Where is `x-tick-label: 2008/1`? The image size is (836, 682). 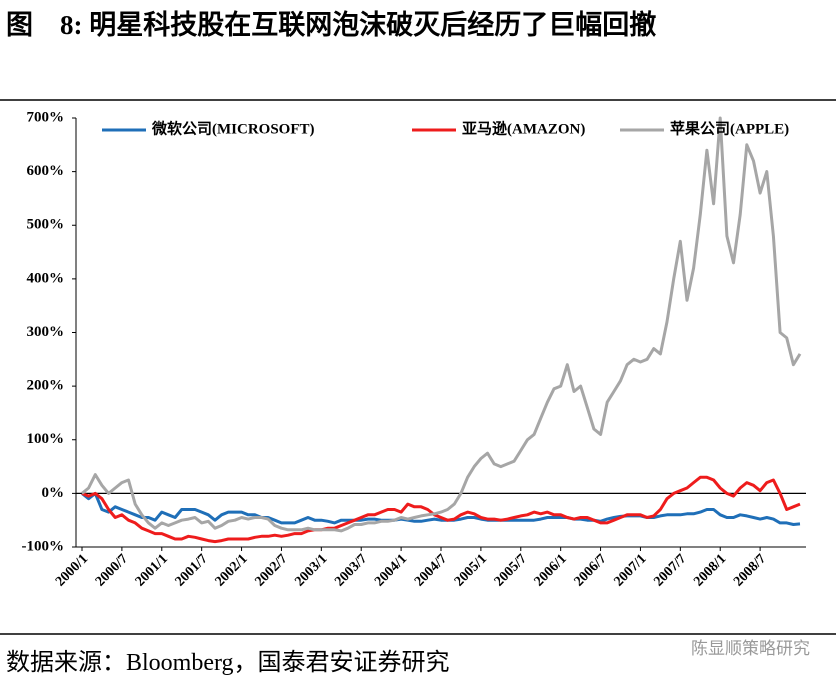 x-tick-label: 2008/1 is located at coordinates (710, 570).